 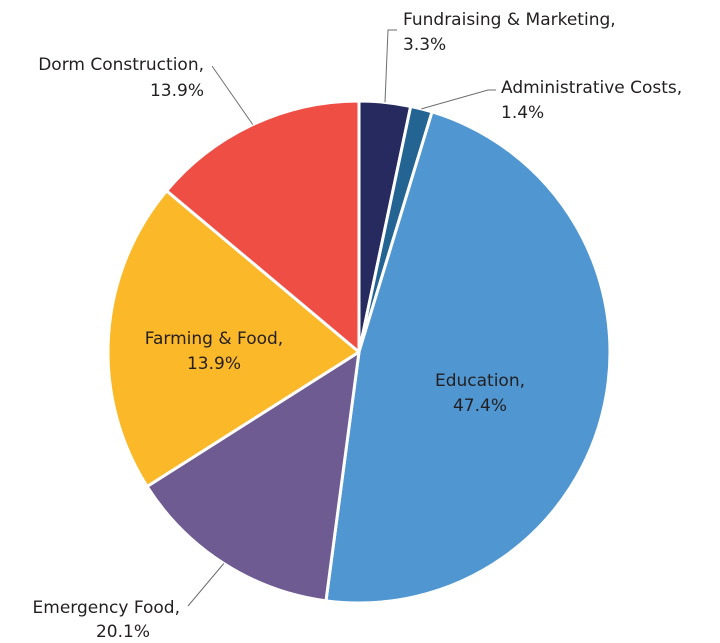 What do you see at coordinates (106, 608) in the screenshot?
I see `slice-label-emergency-food: Emergency Food,` at bounding box center [106, 608].